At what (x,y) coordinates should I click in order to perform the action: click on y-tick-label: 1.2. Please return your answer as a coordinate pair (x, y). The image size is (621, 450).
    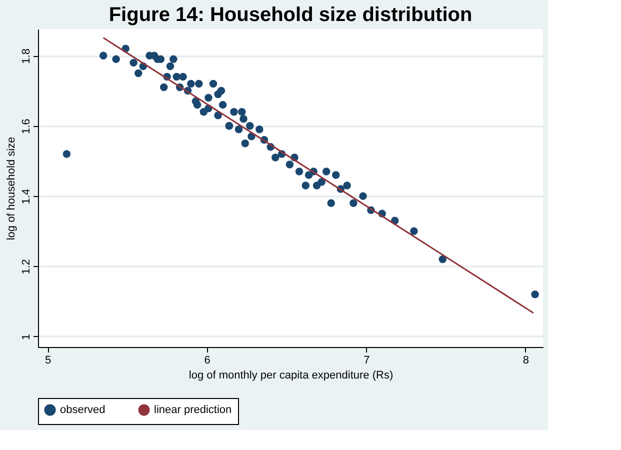
    Looking at the image, I should click on (26, 266).